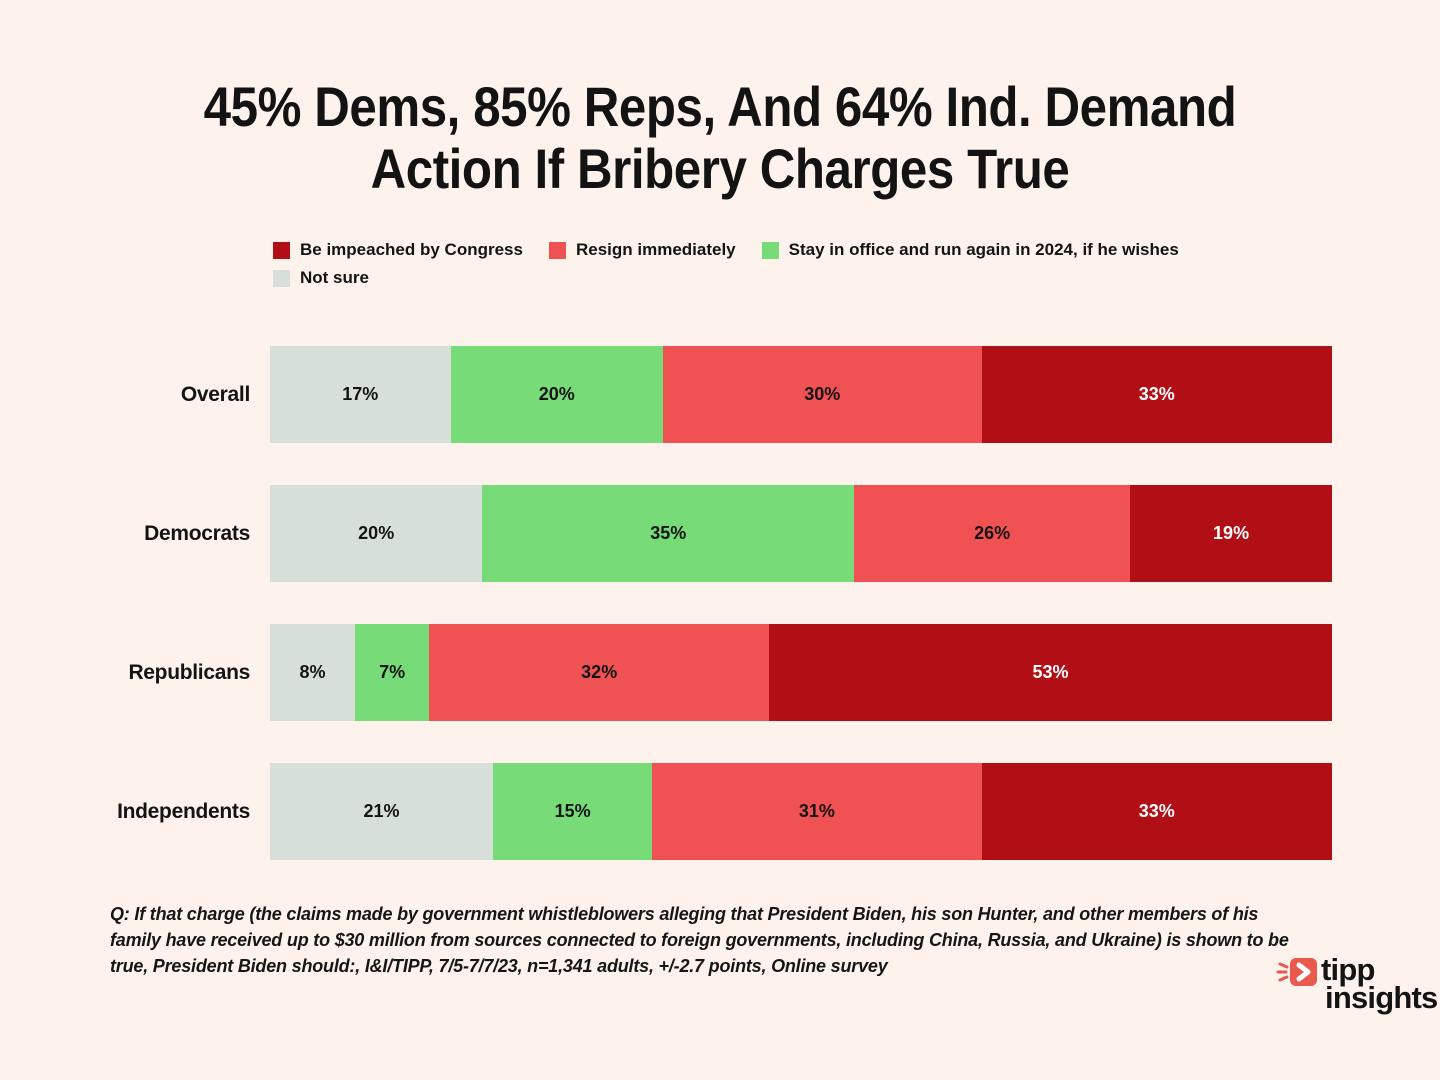 The height and width of the screenshot is (1080, 1440). I want to click on stacked-bar: 17% 20% 30% 33%, so click(801, 394).